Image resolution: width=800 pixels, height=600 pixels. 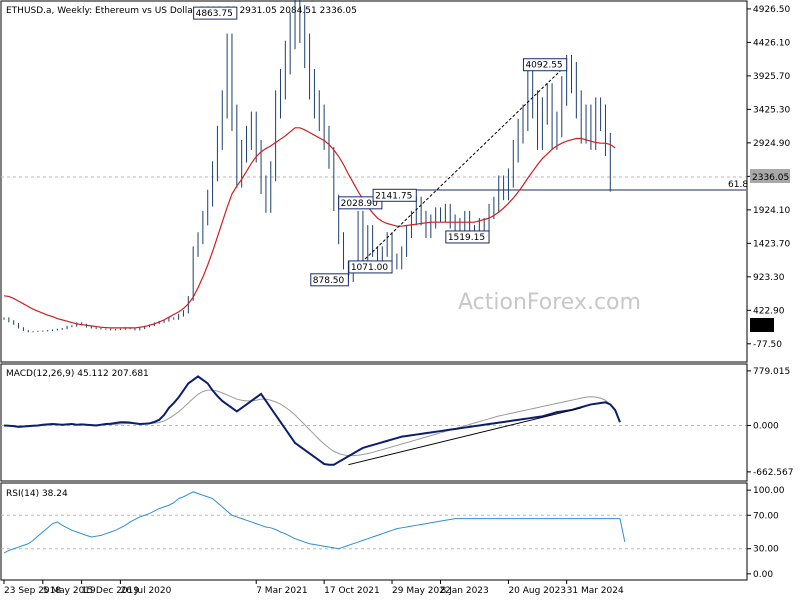 I want to click on callout-label: 2141.75, so click(x=393, y=196).